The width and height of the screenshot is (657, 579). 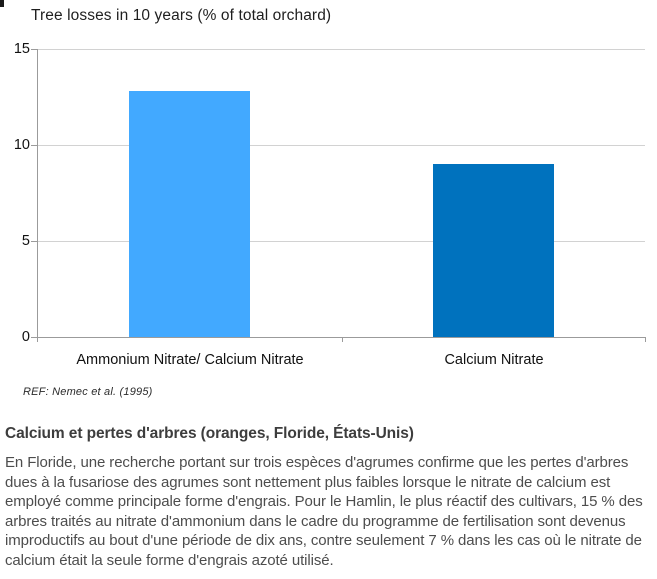 What do you see at coordinates (25, 337) in the screenshot?
I see `y-axis-tick-label: 0` at bounding box center [25, 337].